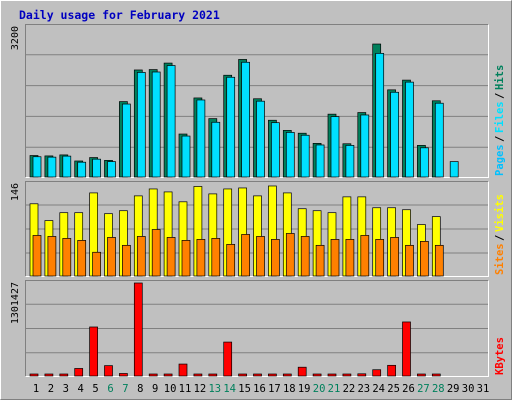  Describe the element at coordinates (363, 389) in the screenshot. I see `x-tick-label-day-23: 23` at that location.